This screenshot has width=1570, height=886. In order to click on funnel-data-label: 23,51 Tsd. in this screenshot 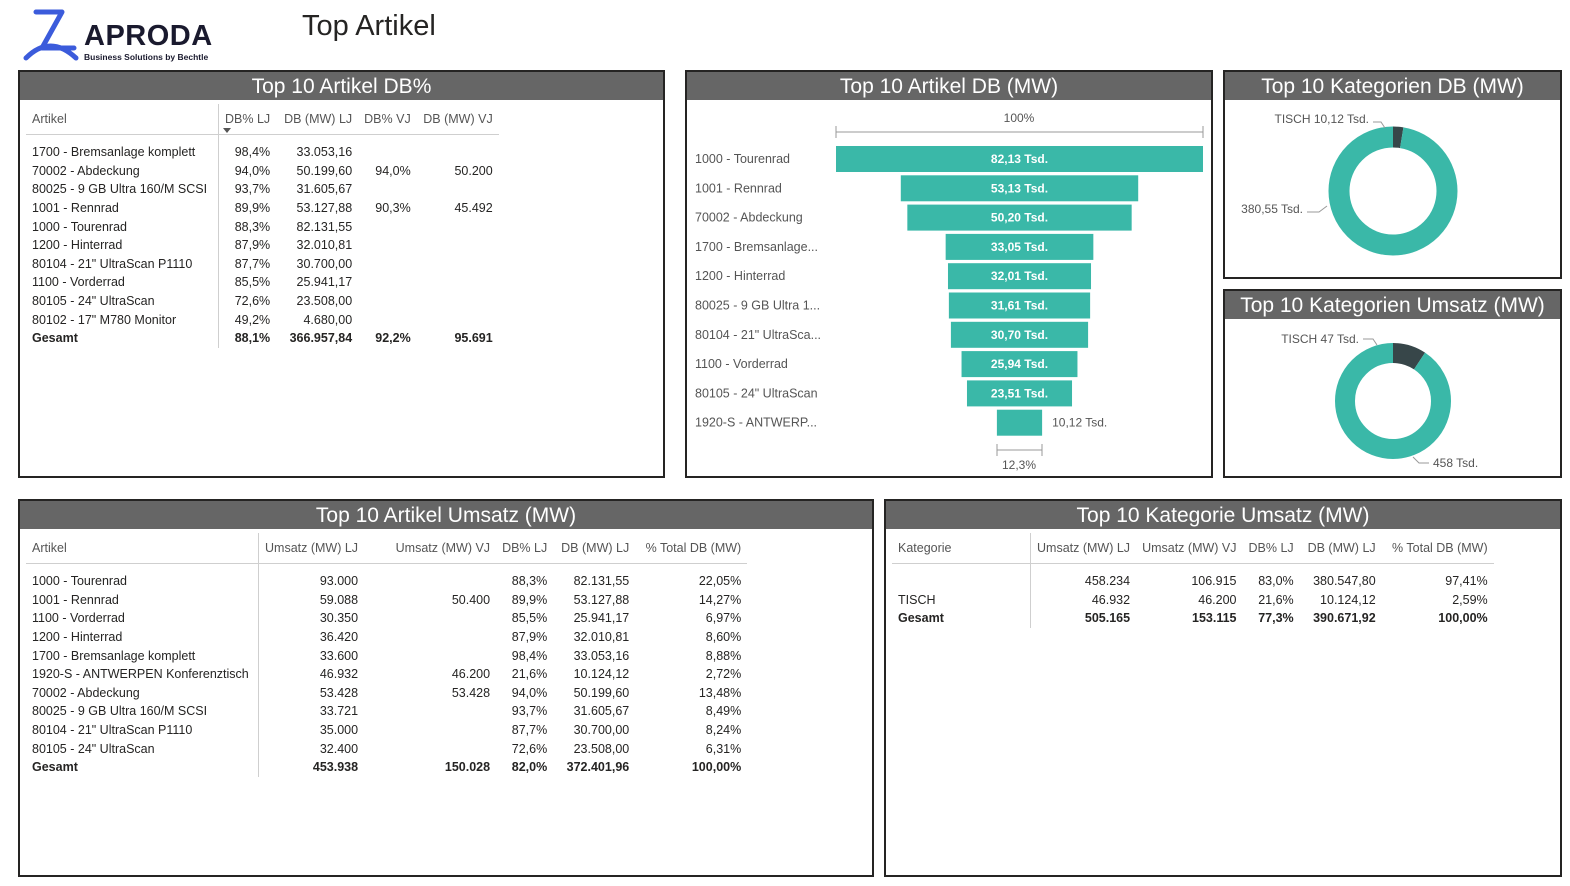, I will do `click(1019, 393)`.